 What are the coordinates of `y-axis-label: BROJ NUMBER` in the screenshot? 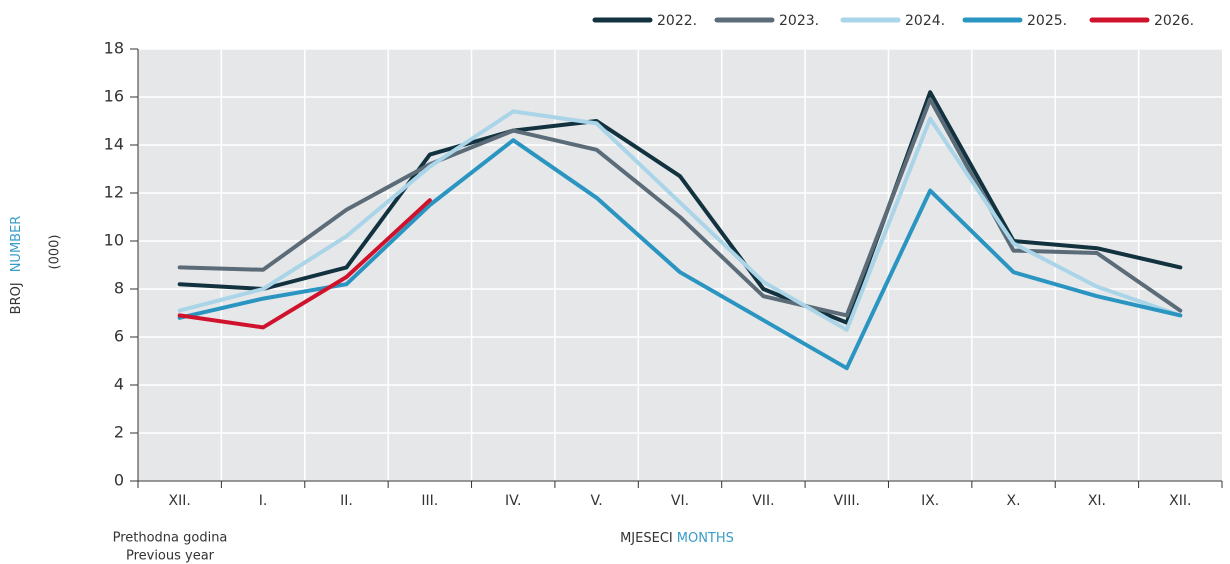 It's located at (16, 265).